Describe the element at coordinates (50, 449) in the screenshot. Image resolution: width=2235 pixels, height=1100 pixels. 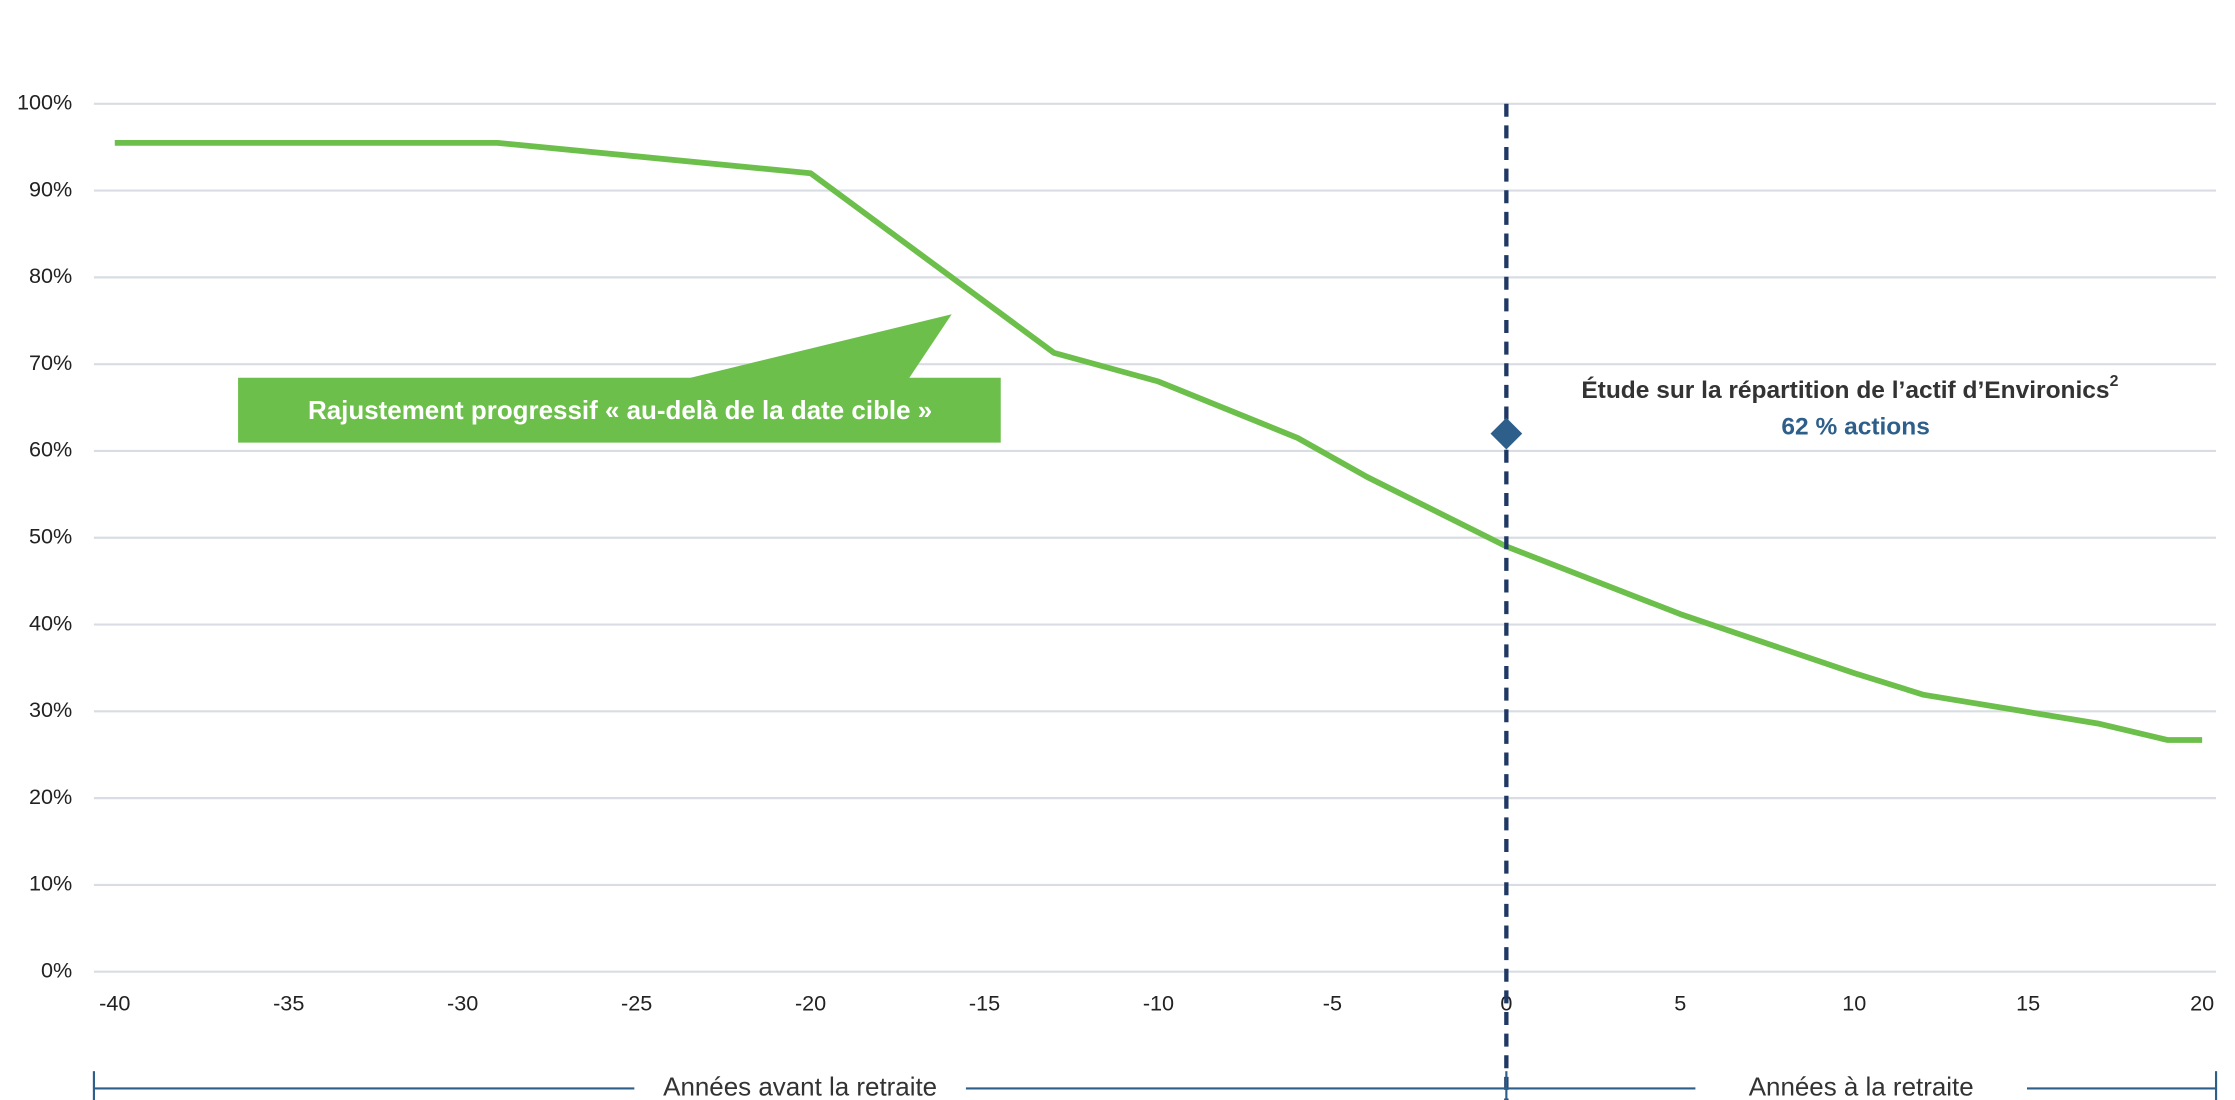
I see `y-tick-label: 60%` at that location.